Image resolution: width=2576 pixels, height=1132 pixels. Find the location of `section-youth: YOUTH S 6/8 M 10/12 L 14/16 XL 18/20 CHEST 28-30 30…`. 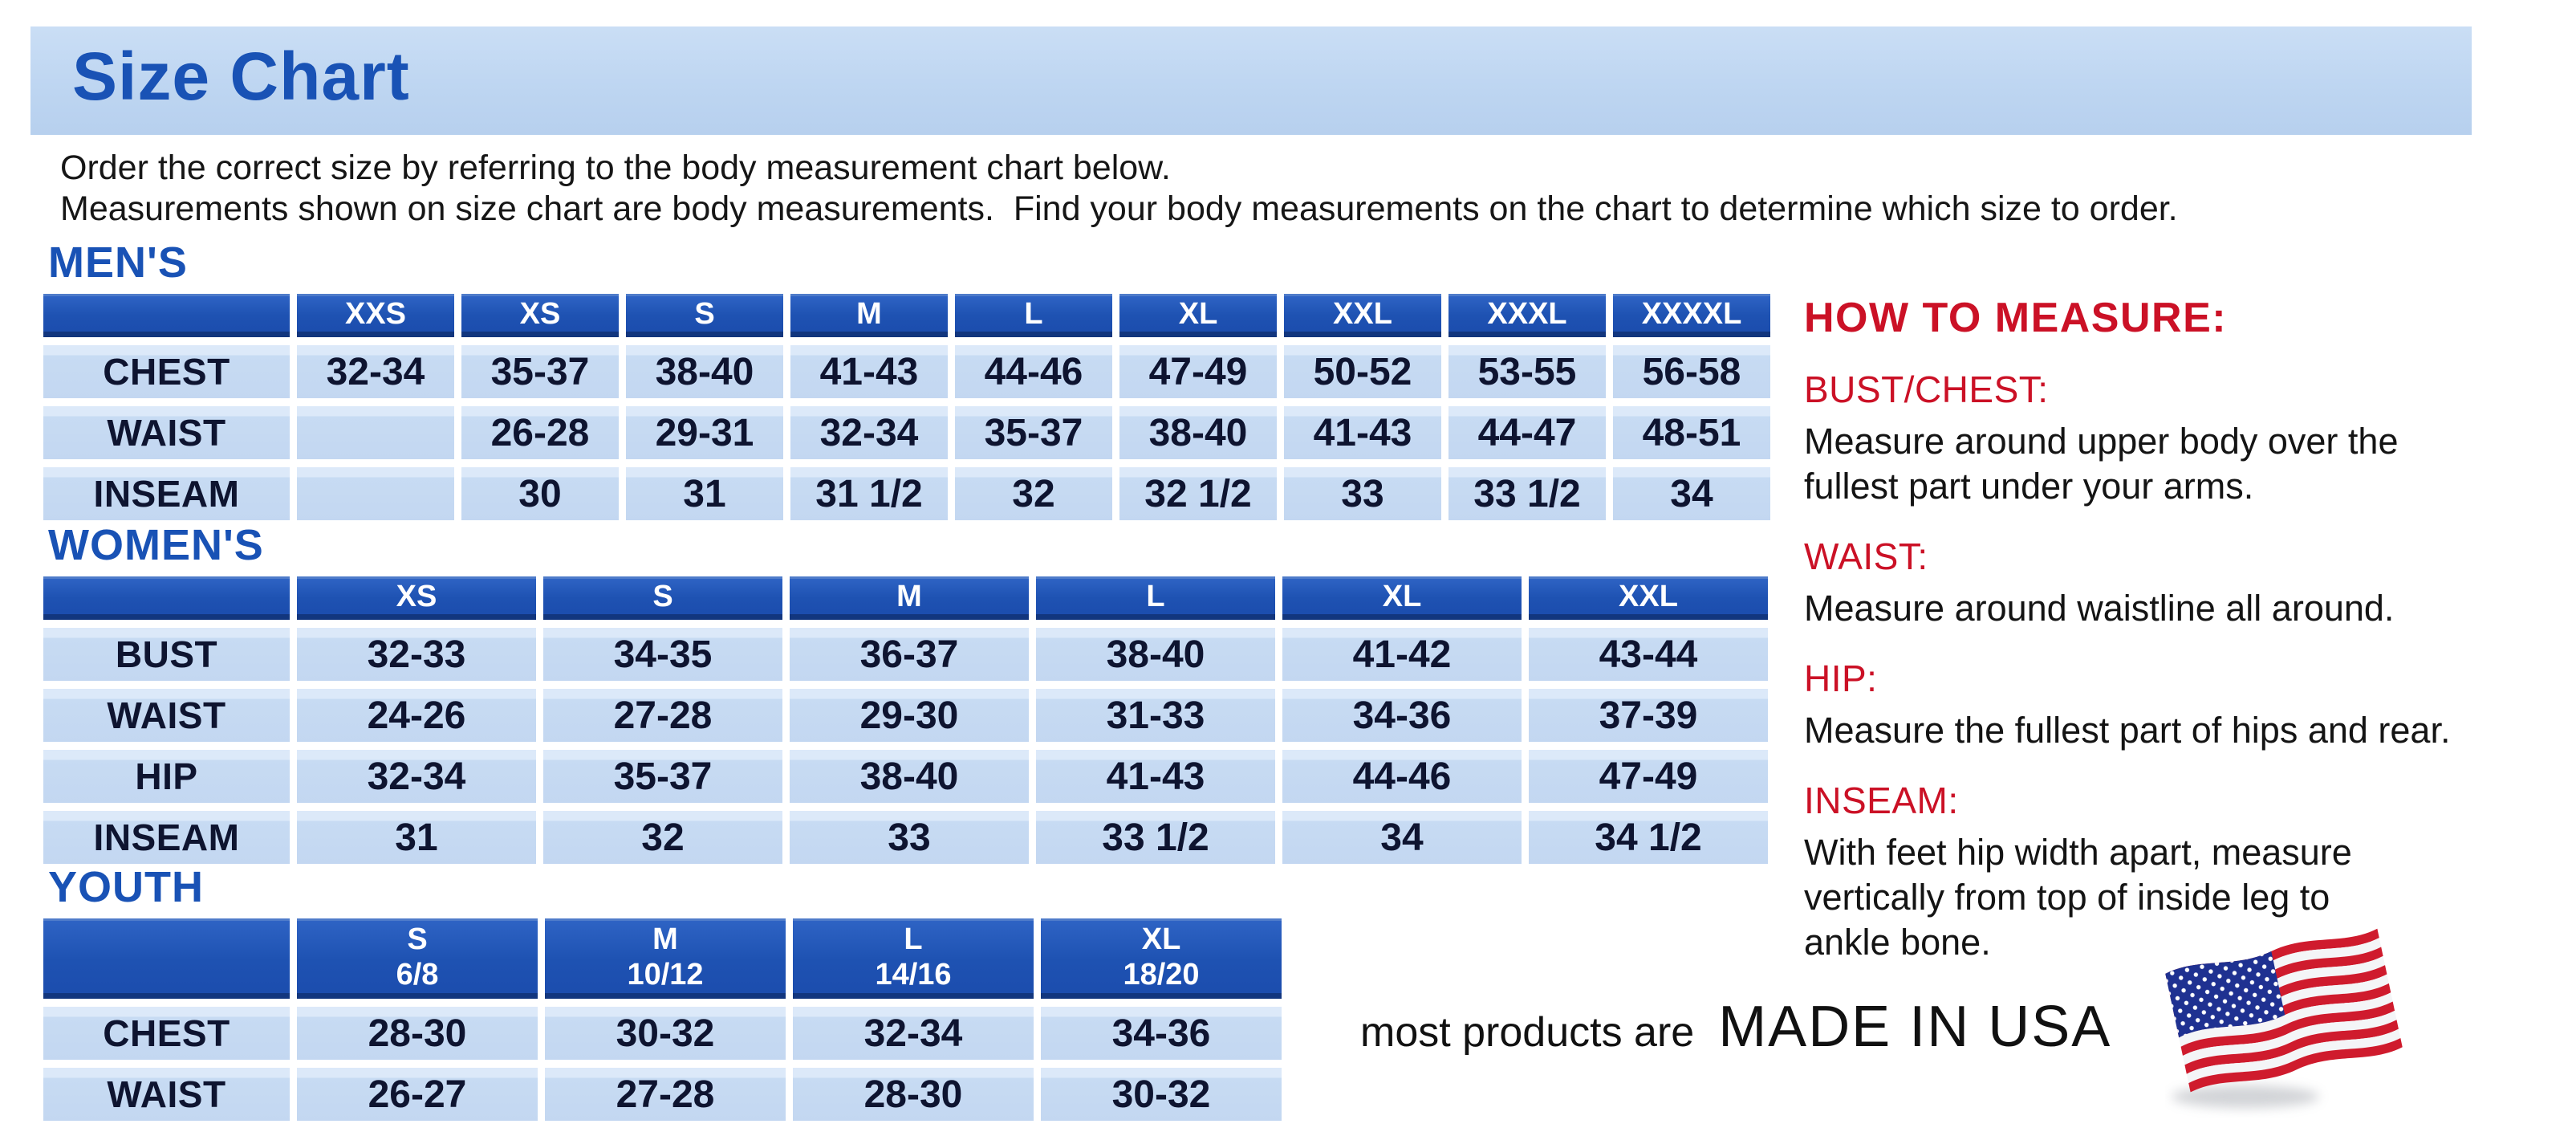

section-youth: YOUTH S 6/8 M 10/12 L 14/16 XL 18/20 CHEST 28-30 30… is located at coordinates (662, 992).